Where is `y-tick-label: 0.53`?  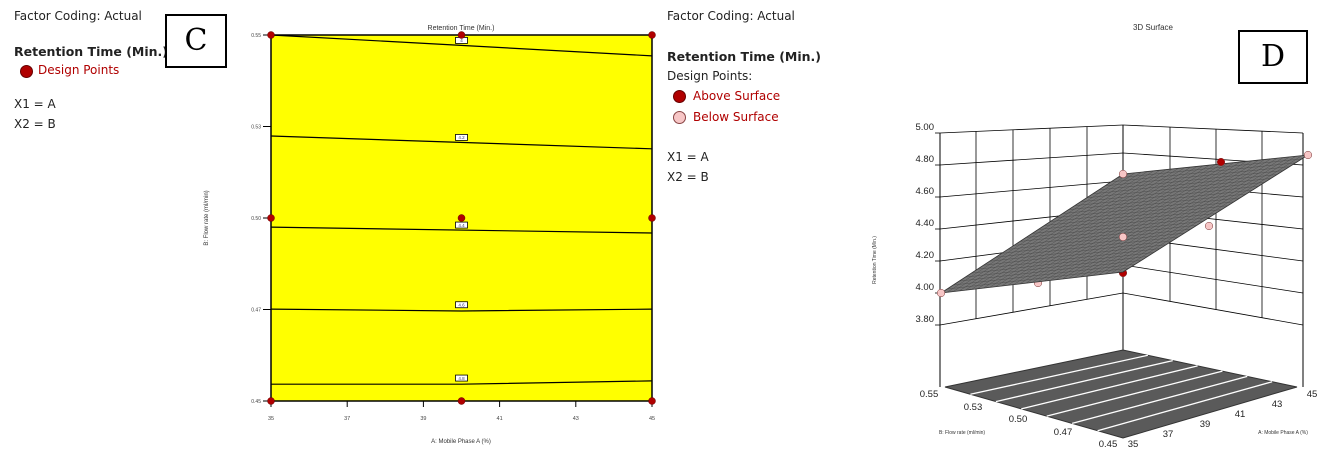
y-tick-label: 0.53 is located at coordinates (256, 128).